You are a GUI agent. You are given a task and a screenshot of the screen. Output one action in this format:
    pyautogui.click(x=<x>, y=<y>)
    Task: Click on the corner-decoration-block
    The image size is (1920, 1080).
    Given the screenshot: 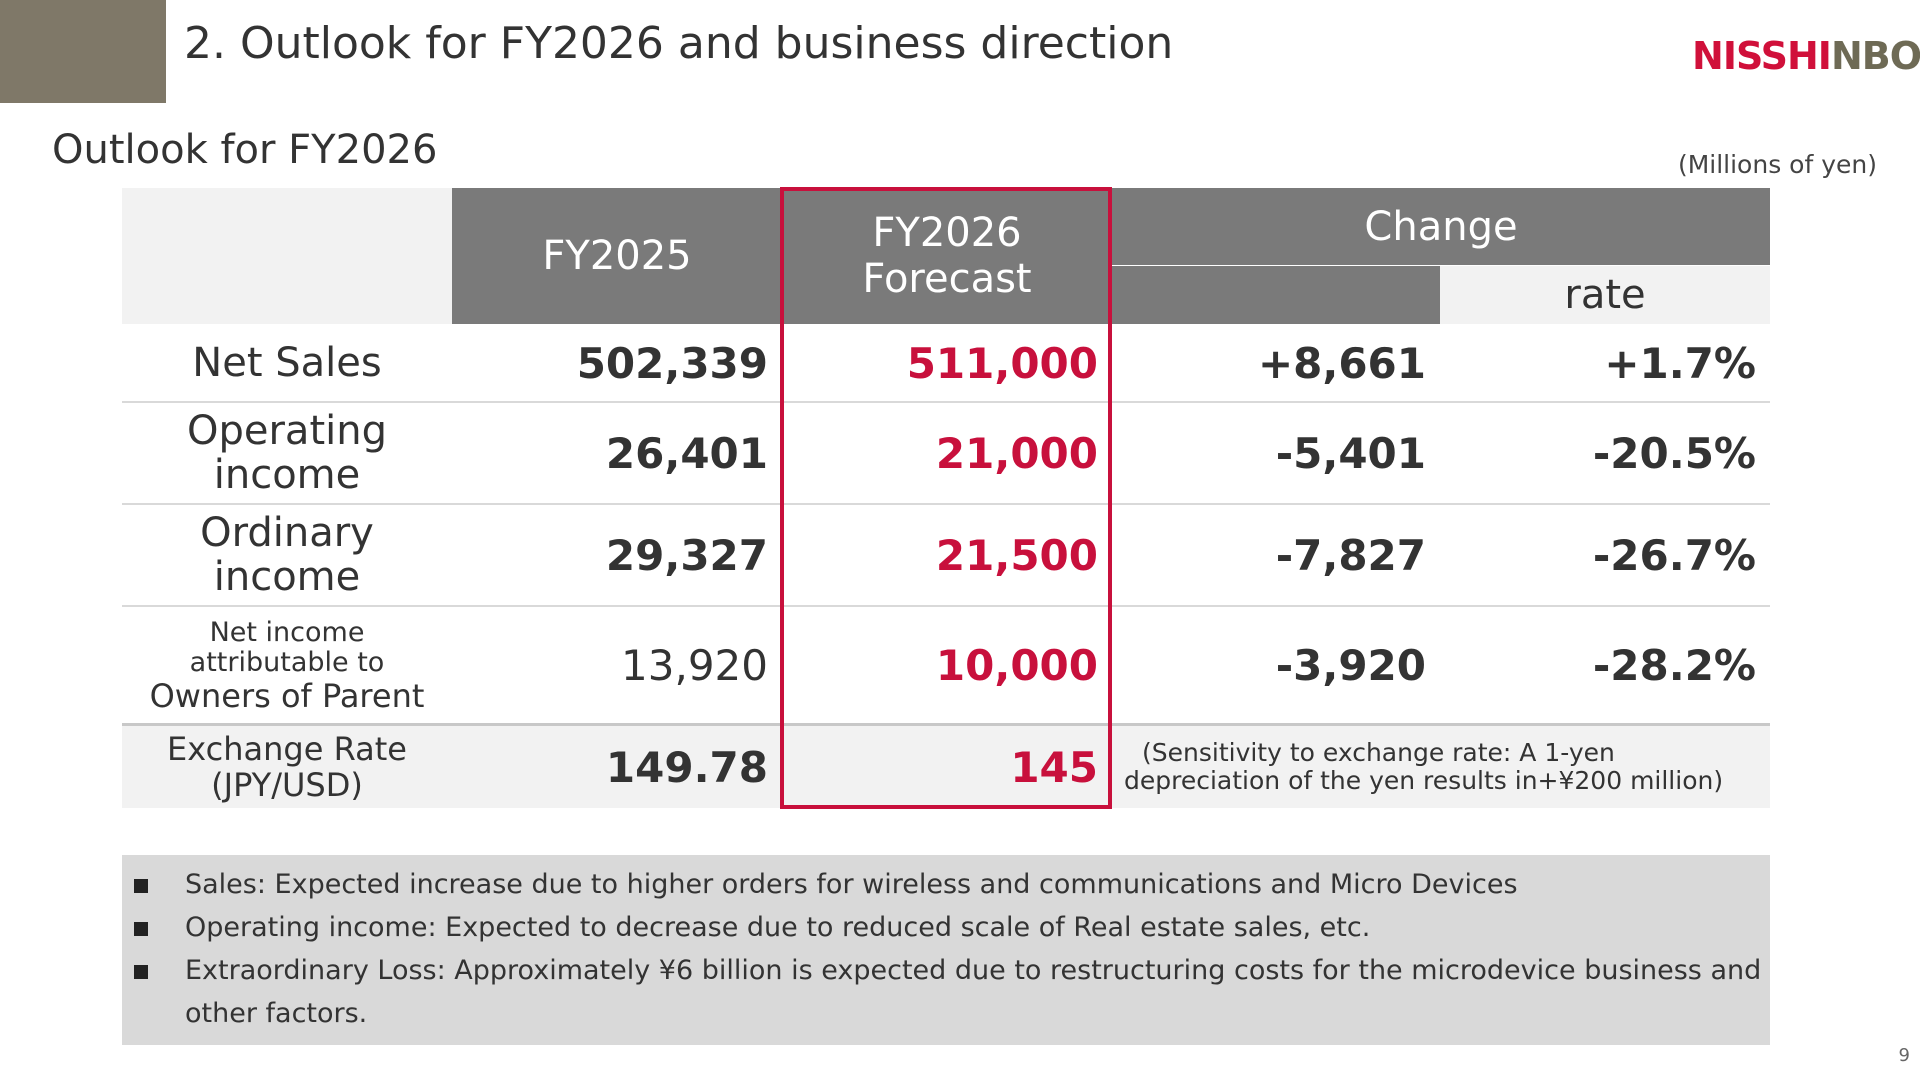 What is the action you would take?
    pyautogui.click(x=83, y=51)
    